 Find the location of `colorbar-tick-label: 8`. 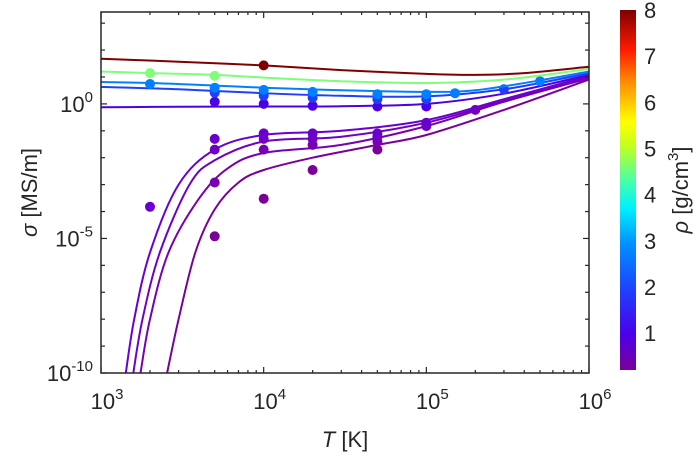

colorbar-tick-label: 8 is located at coordinates (650, 11).